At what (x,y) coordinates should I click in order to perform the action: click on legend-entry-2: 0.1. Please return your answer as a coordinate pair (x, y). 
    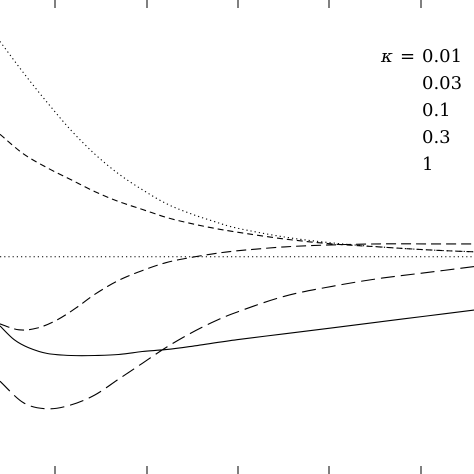
    Looking at the image, I should click on (436, 110).